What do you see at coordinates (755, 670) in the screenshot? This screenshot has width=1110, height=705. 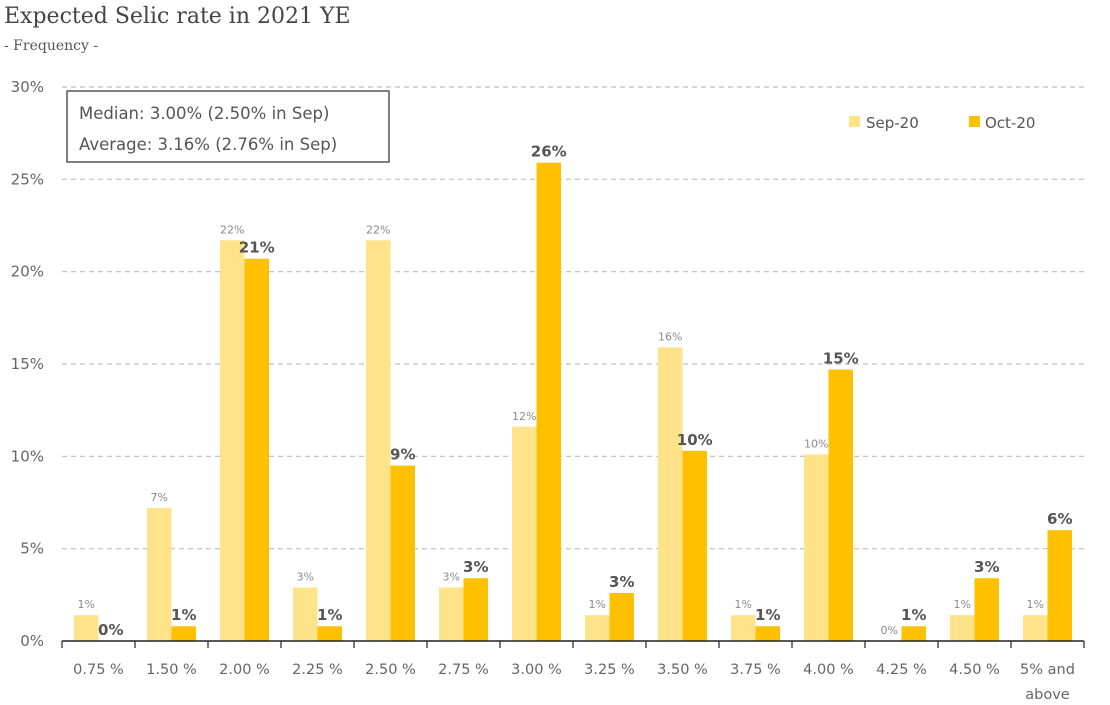 I see `x-tick-label: 3.75 %` at bounding box center [755, 670].